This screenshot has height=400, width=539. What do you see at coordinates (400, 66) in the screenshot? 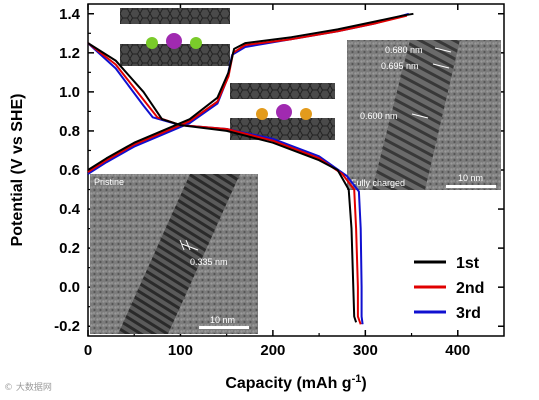
I see `inset-charged-annotation-2: 0.695 nm` at bounding box center [400, 66].